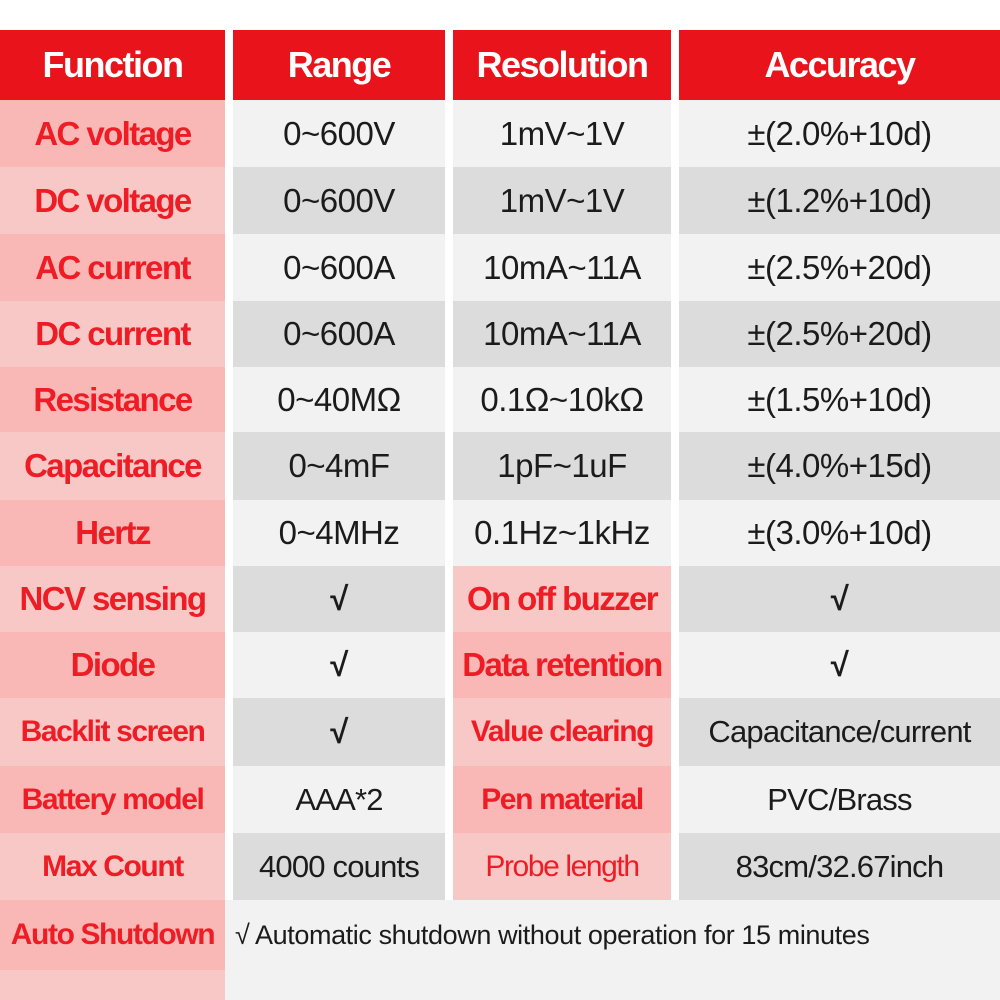  Describe the element at coordinates (112, 599) in the screenshot. I see `feature-label: NCV sensing` at that location.